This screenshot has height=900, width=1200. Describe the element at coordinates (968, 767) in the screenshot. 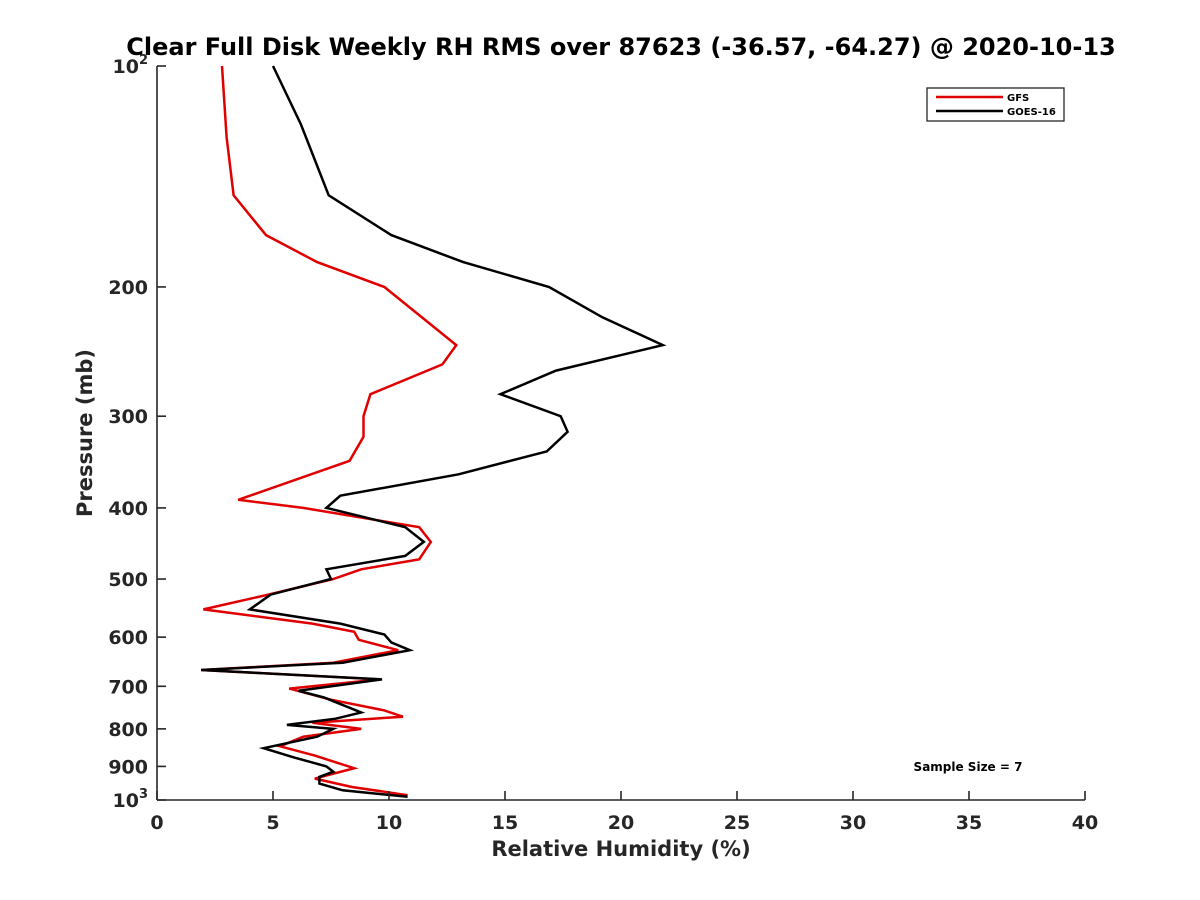

I see `sample-size-annotation: Sample Size = 7` at that location.